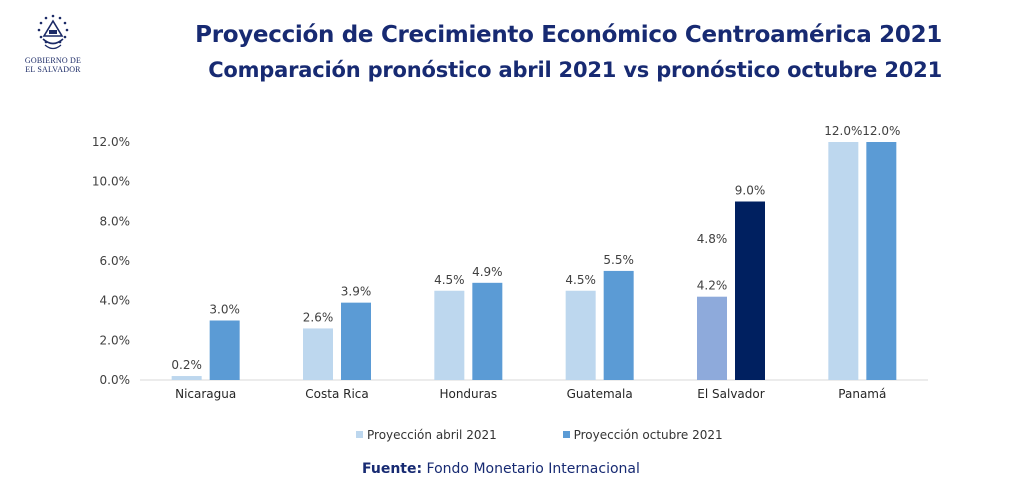 Image resolution: width=1018 pixels, height=482 pixels. Describe the element at coordinates (618, 260) in the screenshot. I see `data-label: 5.5%` at that location.